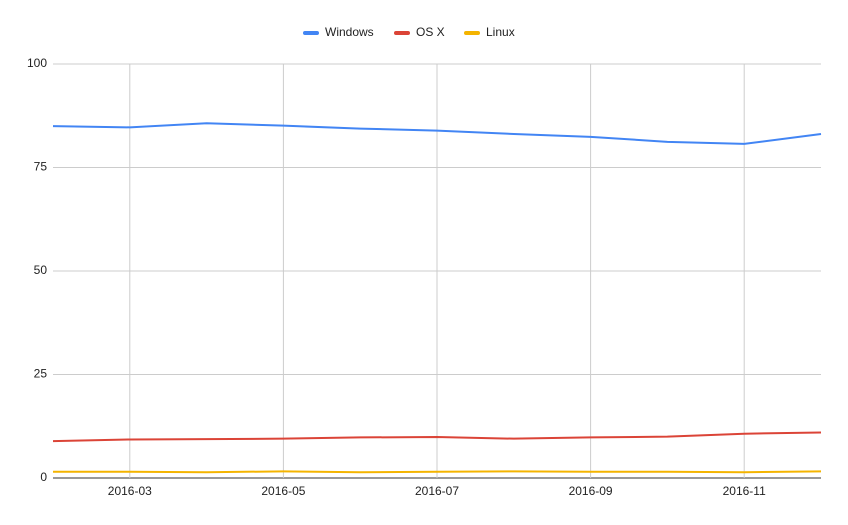  Describe the element at coordinates (437, 491) in the screenshot. I see `x-tick-label: 2016-07` at that location.